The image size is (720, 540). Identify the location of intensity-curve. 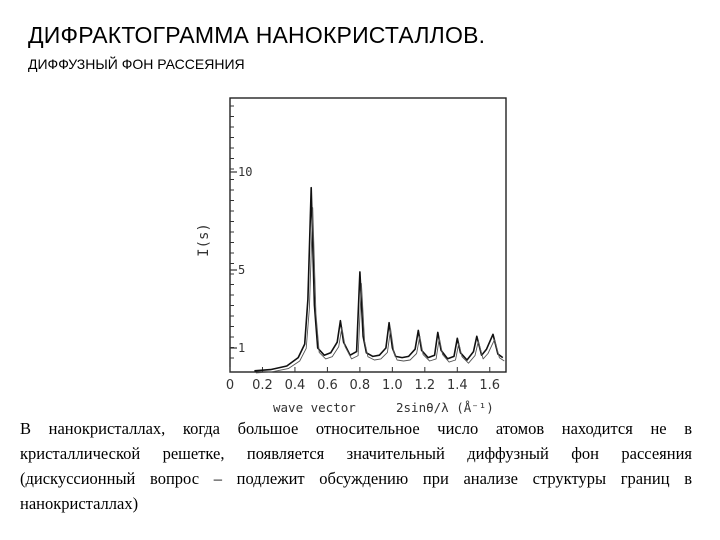
(379, 279).